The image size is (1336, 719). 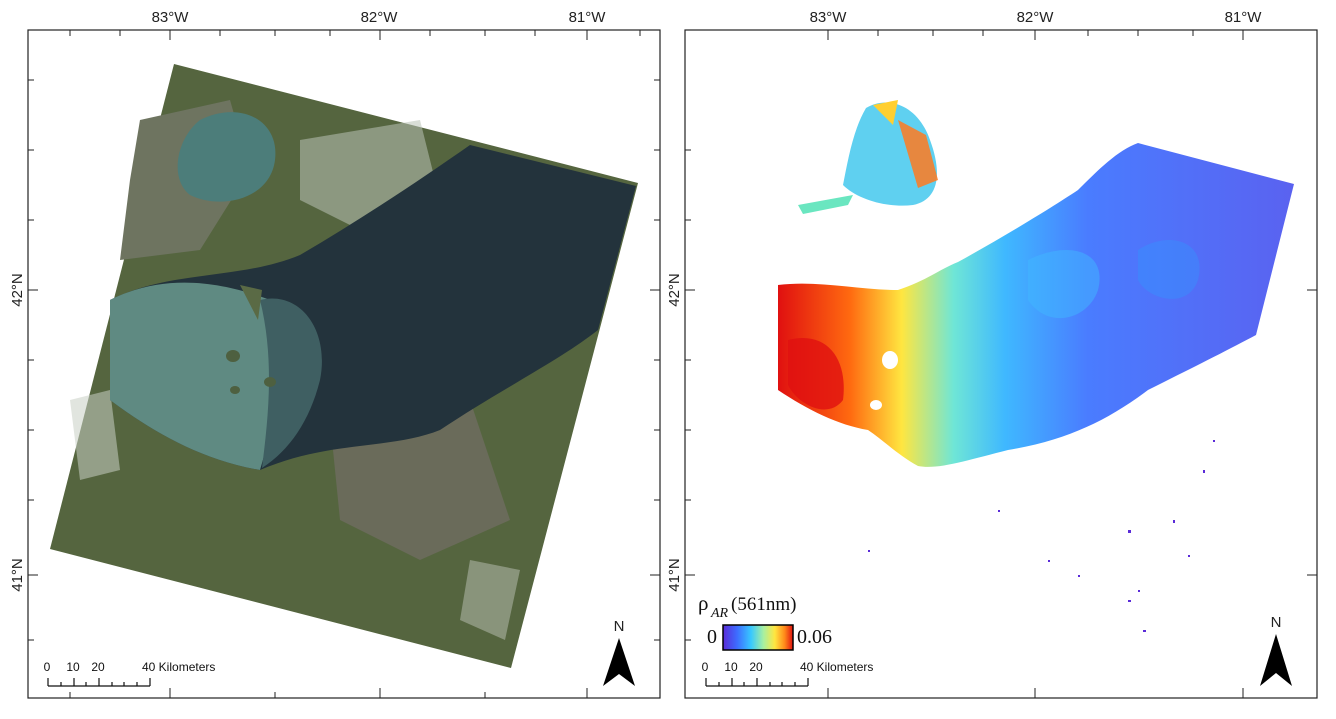 What do you see at coordinates (703, 603) in the screenshot?
I see `legend-symbol: ρ` at bounding box center [703, 603].